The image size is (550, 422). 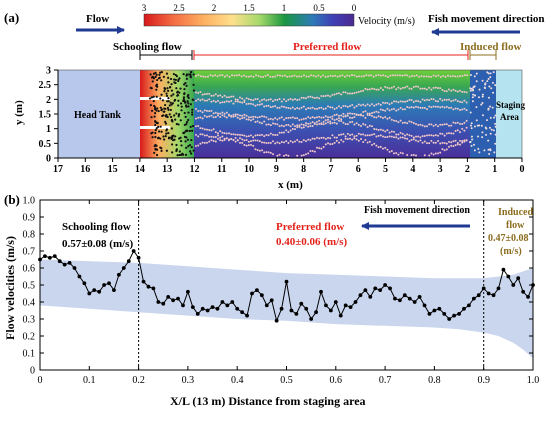 I want to click on induced-title-2: flow, so click(x=515, y=225).